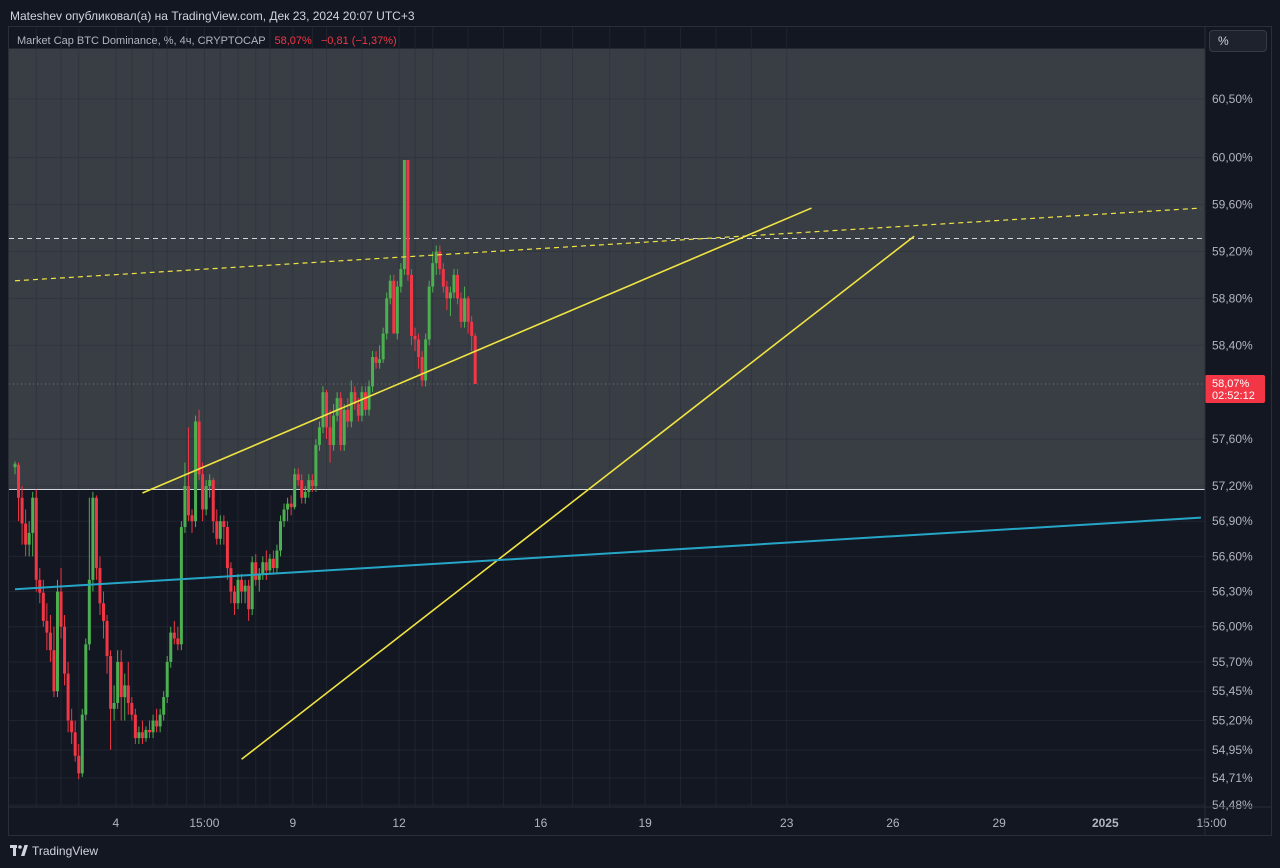  Describe the element at coordinates (999, 823) in the screenshot. I see `time-scale-label: 29` at that location.